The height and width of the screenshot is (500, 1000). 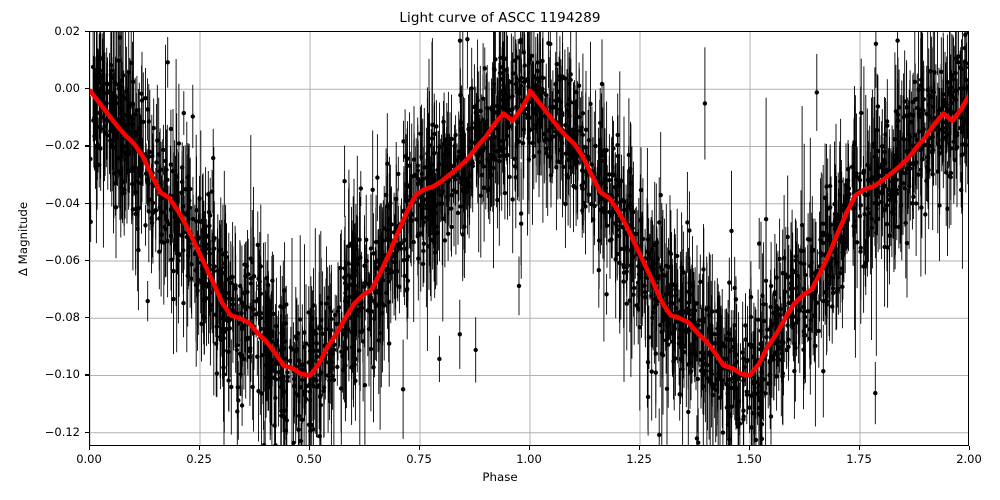 I want to click on y-tick-label: −0.12, so click(x=62, y=431).